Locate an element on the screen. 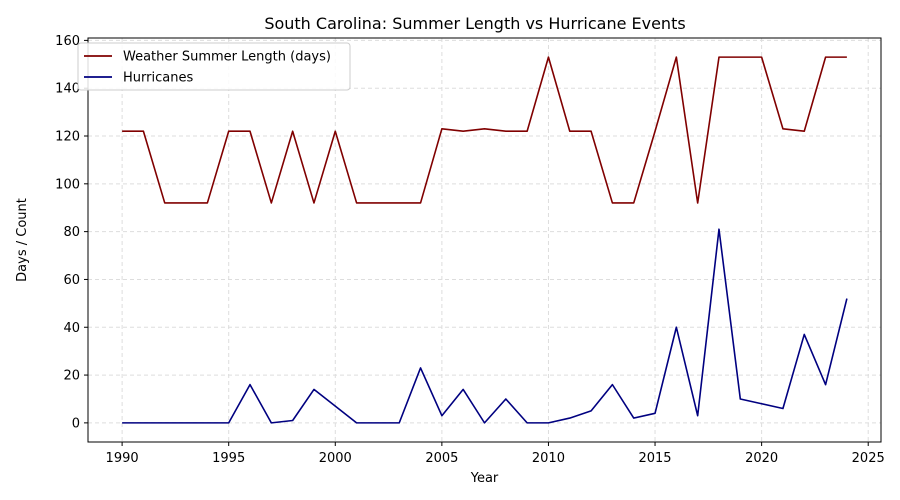 This screenshot has width=900, height=500. y-tick-label: 60 is located at coordinates (71, 280).